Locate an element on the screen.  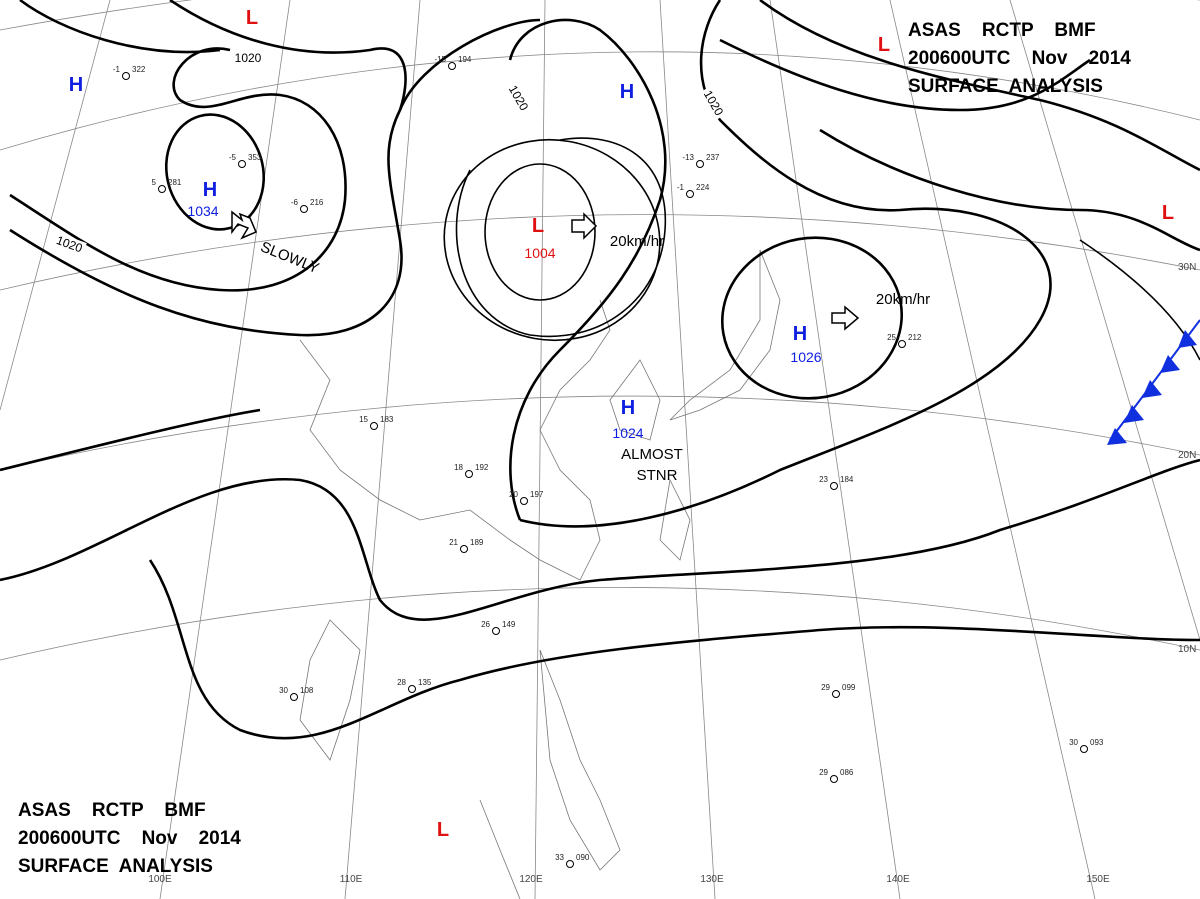
station-temp: -13 is located at coordinates (688, 157).